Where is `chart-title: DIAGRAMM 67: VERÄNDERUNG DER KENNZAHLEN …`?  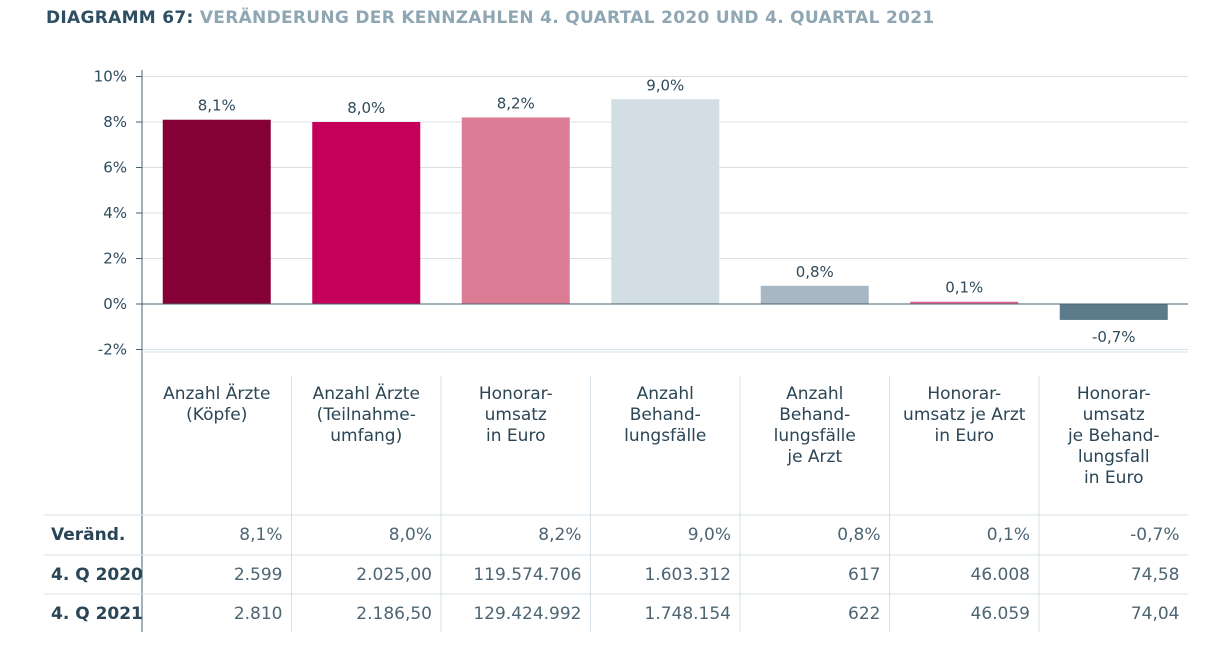
chart-title: DIAGRAMM 67: VERÄNDERUNG DER KENNZAHLEN … is located at coordinates (490, 18).